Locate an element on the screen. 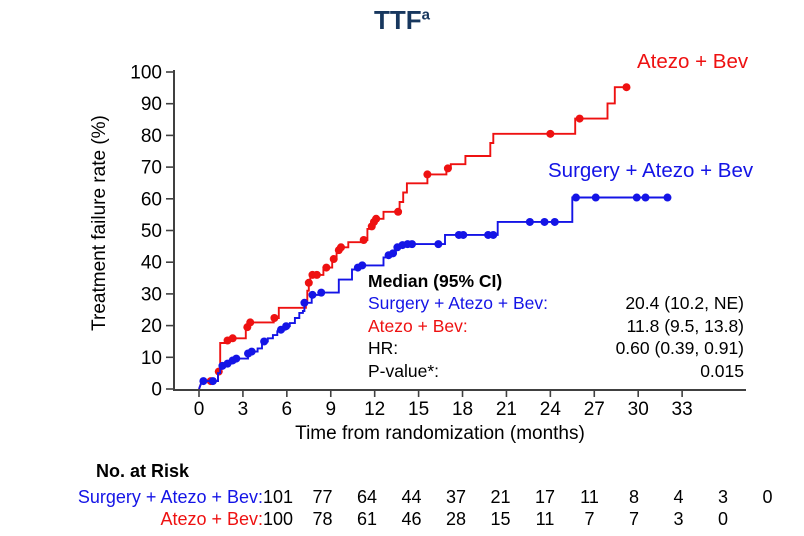 The image size is (804, 536). y-tick-label: 10 is located at coordinates (151, 358).